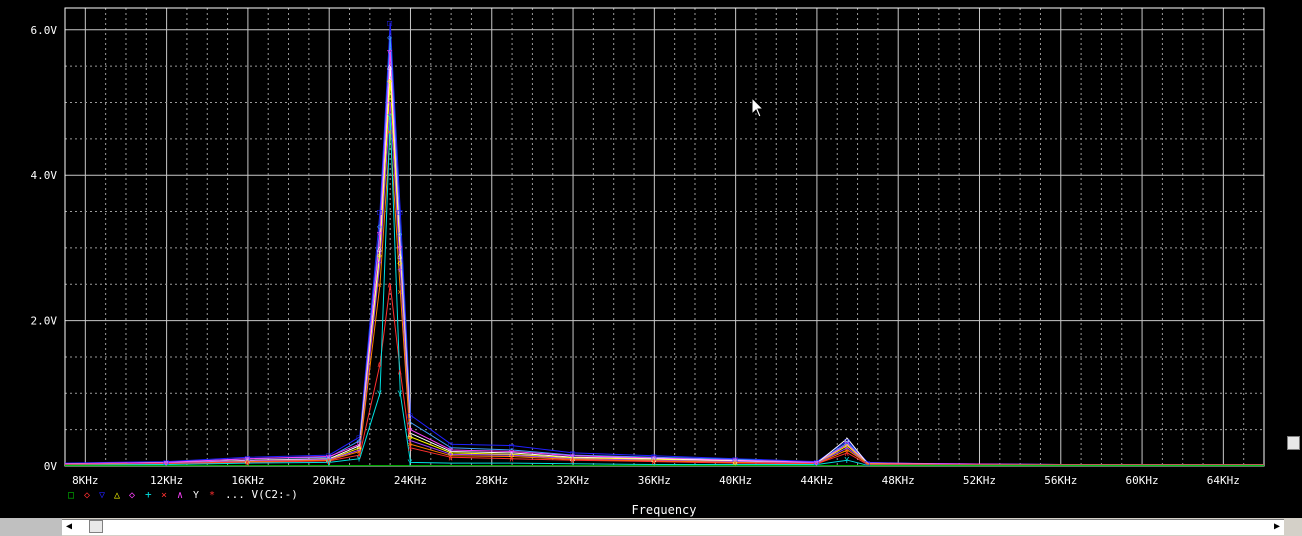 This screenshot has height=536, width=1302. What do you see at coordinates (673, 527) in the screenshot?
I see `scrollbar-track` at bounding box center [673, 527].